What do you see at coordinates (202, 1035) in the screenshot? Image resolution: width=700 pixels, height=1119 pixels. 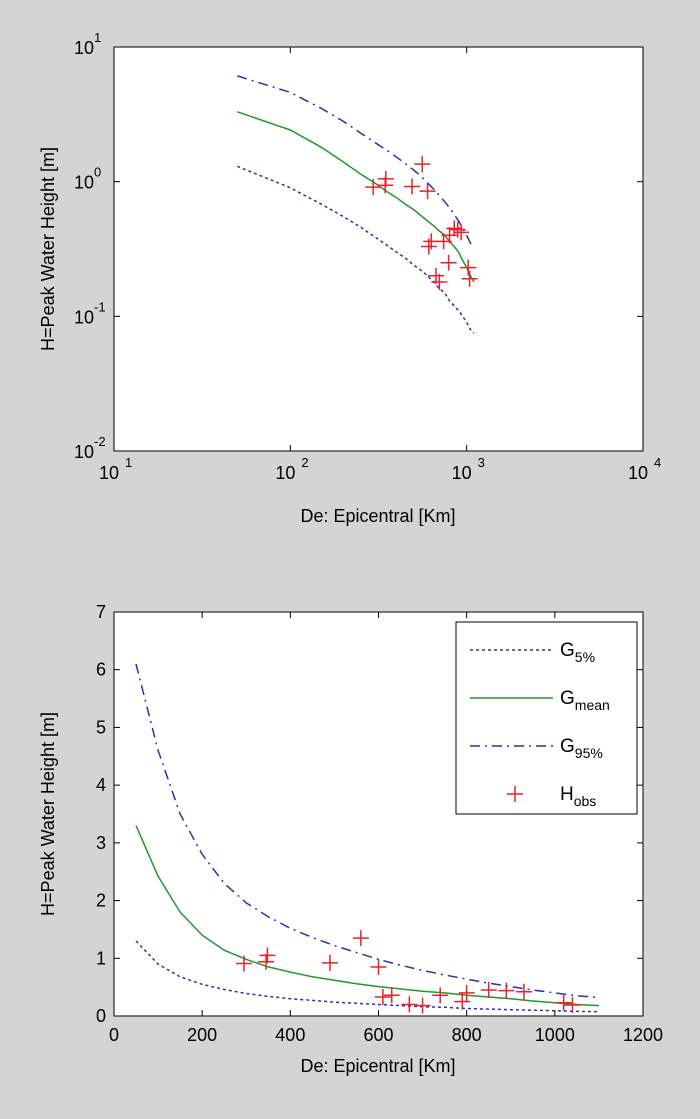 I see `x-tick-label: 200` at bounding box center [202, 1035].